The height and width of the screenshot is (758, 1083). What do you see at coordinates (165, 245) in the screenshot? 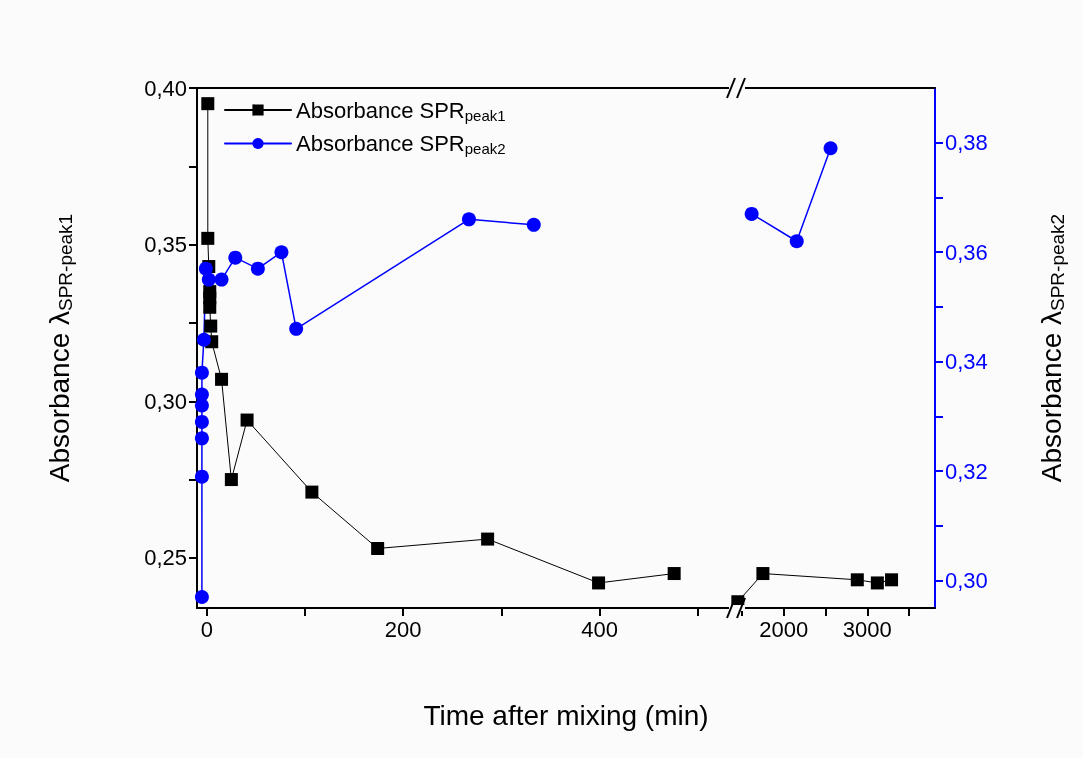
I see `y-tick-label: 0,35` at bounding box center [165, 245].